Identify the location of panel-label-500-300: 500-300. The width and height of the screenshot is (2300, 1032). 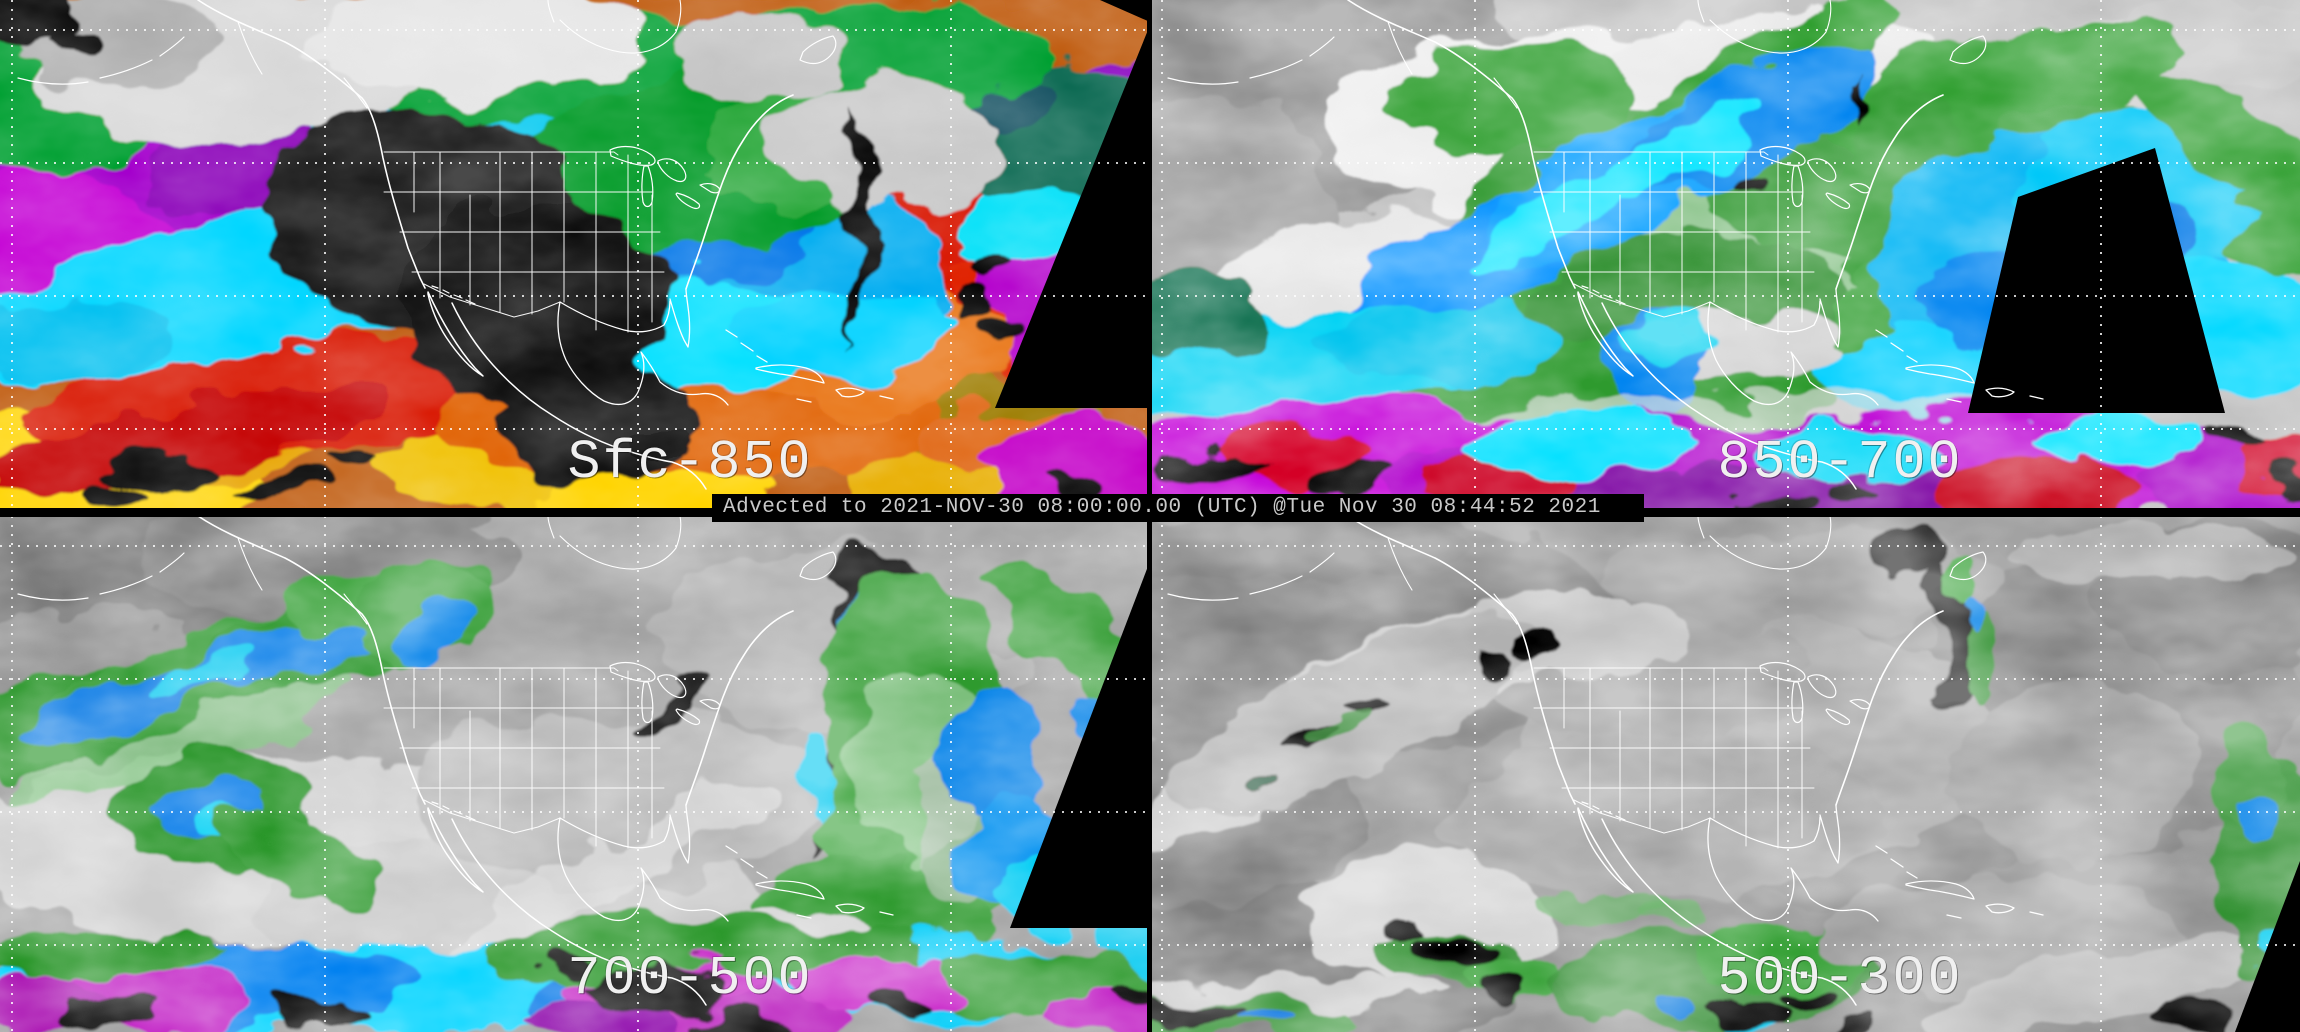
(1840, 978).